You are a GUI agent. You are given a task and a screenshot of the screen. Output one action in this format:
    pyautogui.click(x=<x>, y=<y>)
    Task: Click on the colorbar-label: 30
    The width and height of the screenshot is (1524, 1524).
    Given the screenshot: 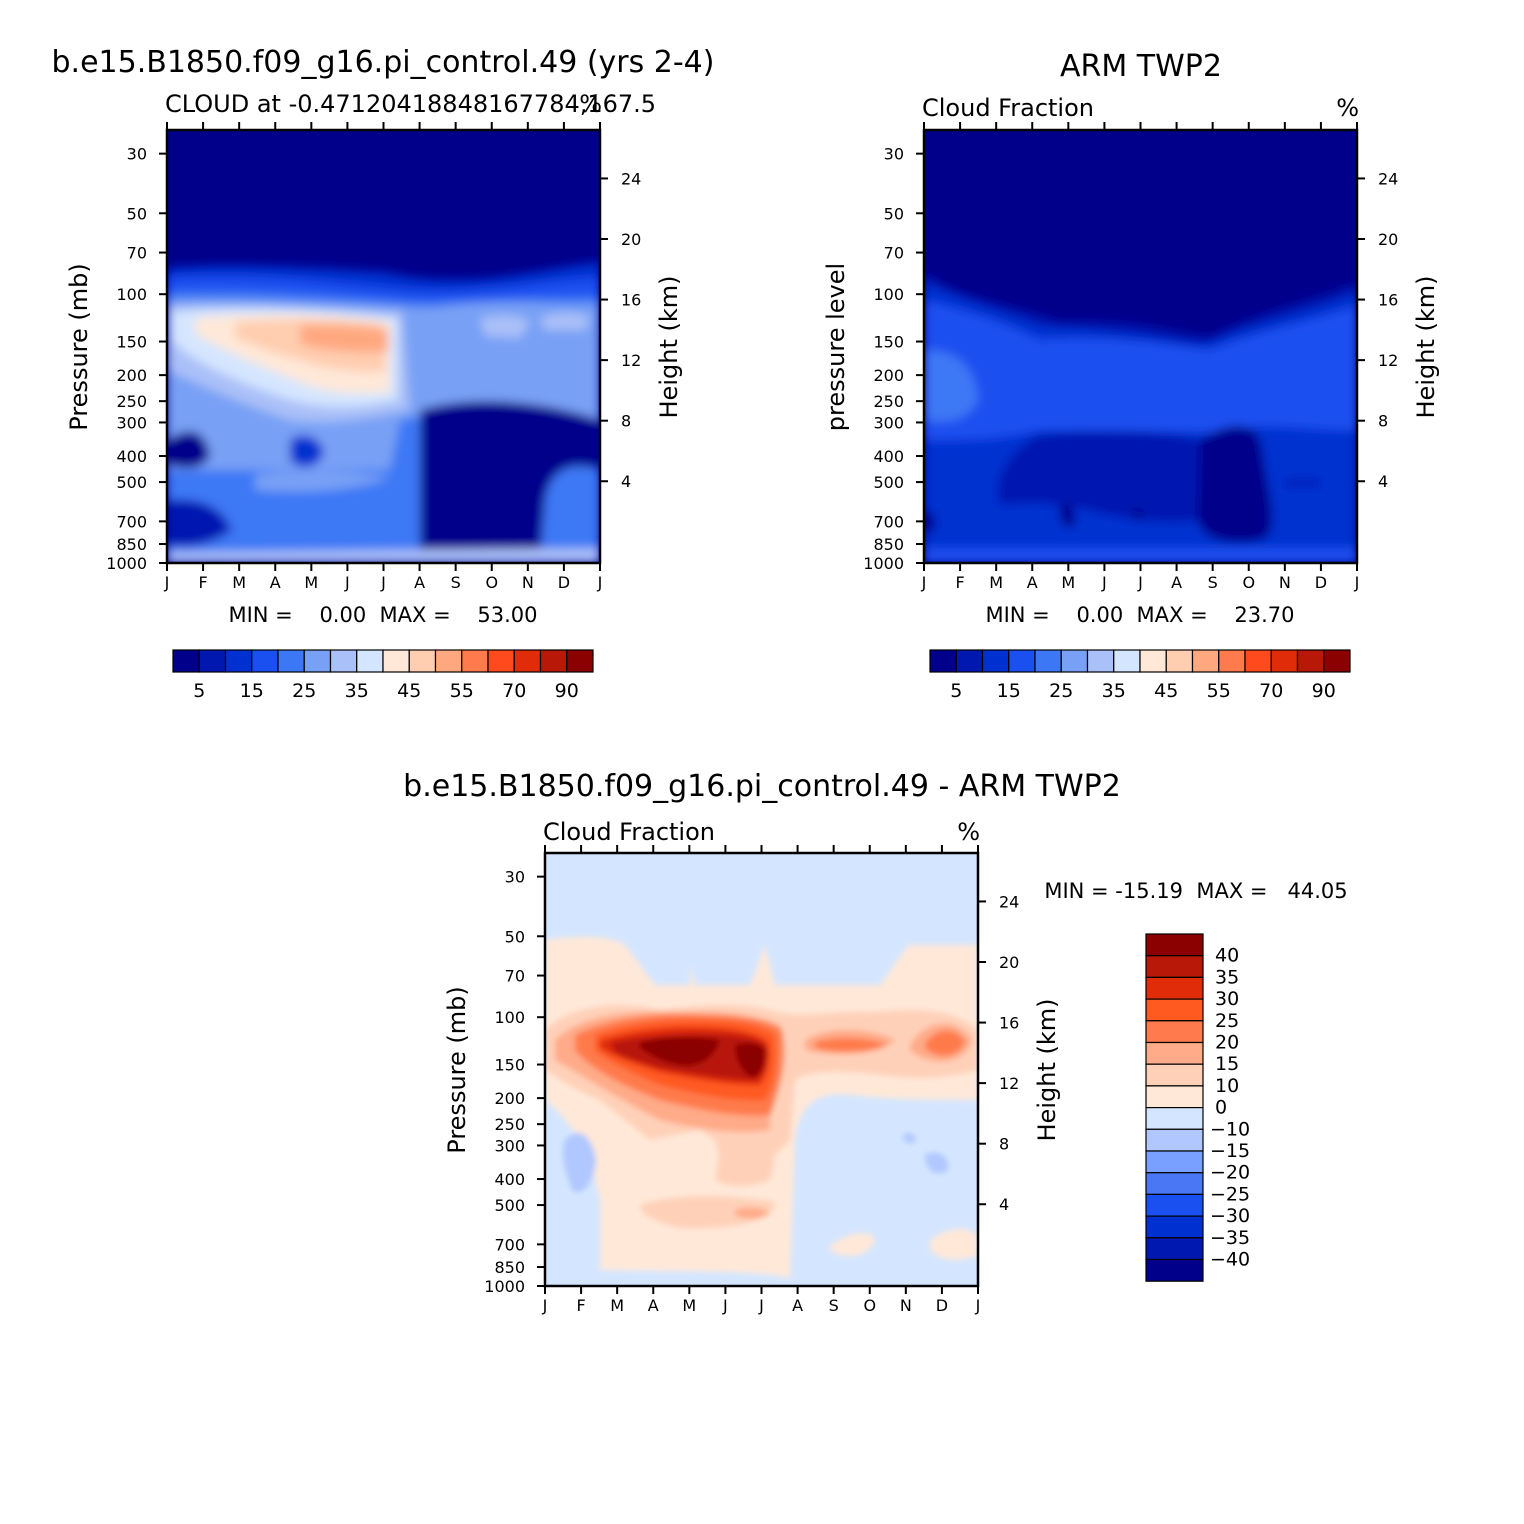 What is the action you would take?
    pyautogui.click(x=1227, y=999)
    